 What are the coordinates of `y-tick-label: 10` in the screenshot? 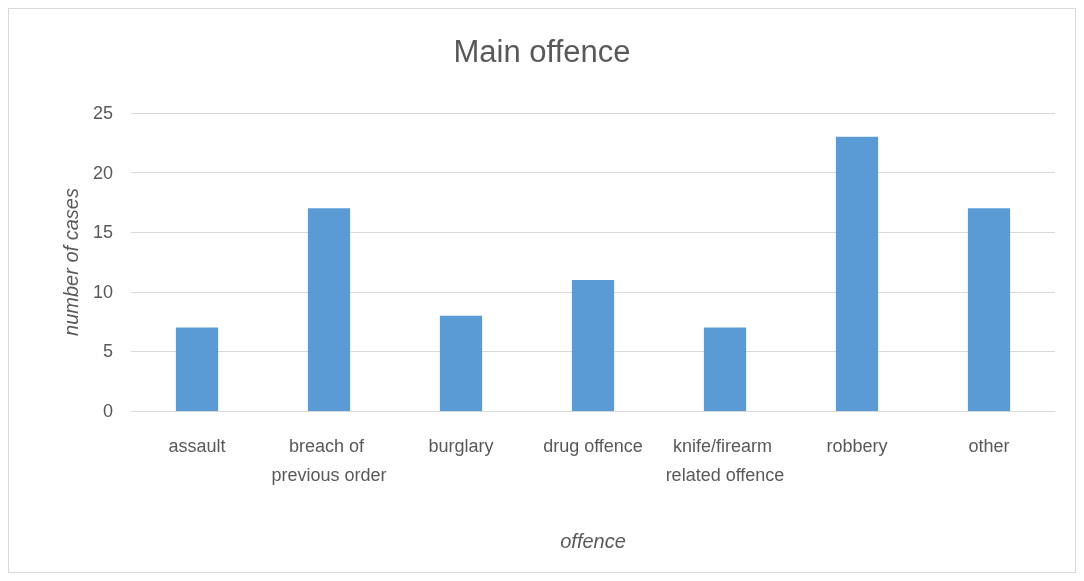 It's located at (102, 291).